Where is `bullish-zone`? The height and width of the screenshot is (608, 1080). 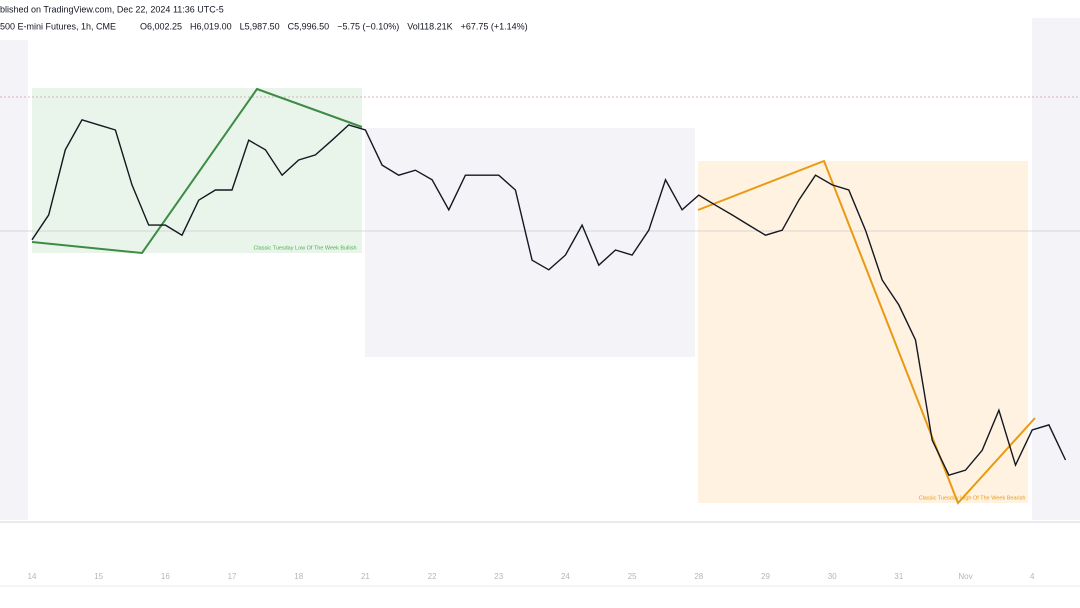 bullish-zone is located at coordinates (197, 170).